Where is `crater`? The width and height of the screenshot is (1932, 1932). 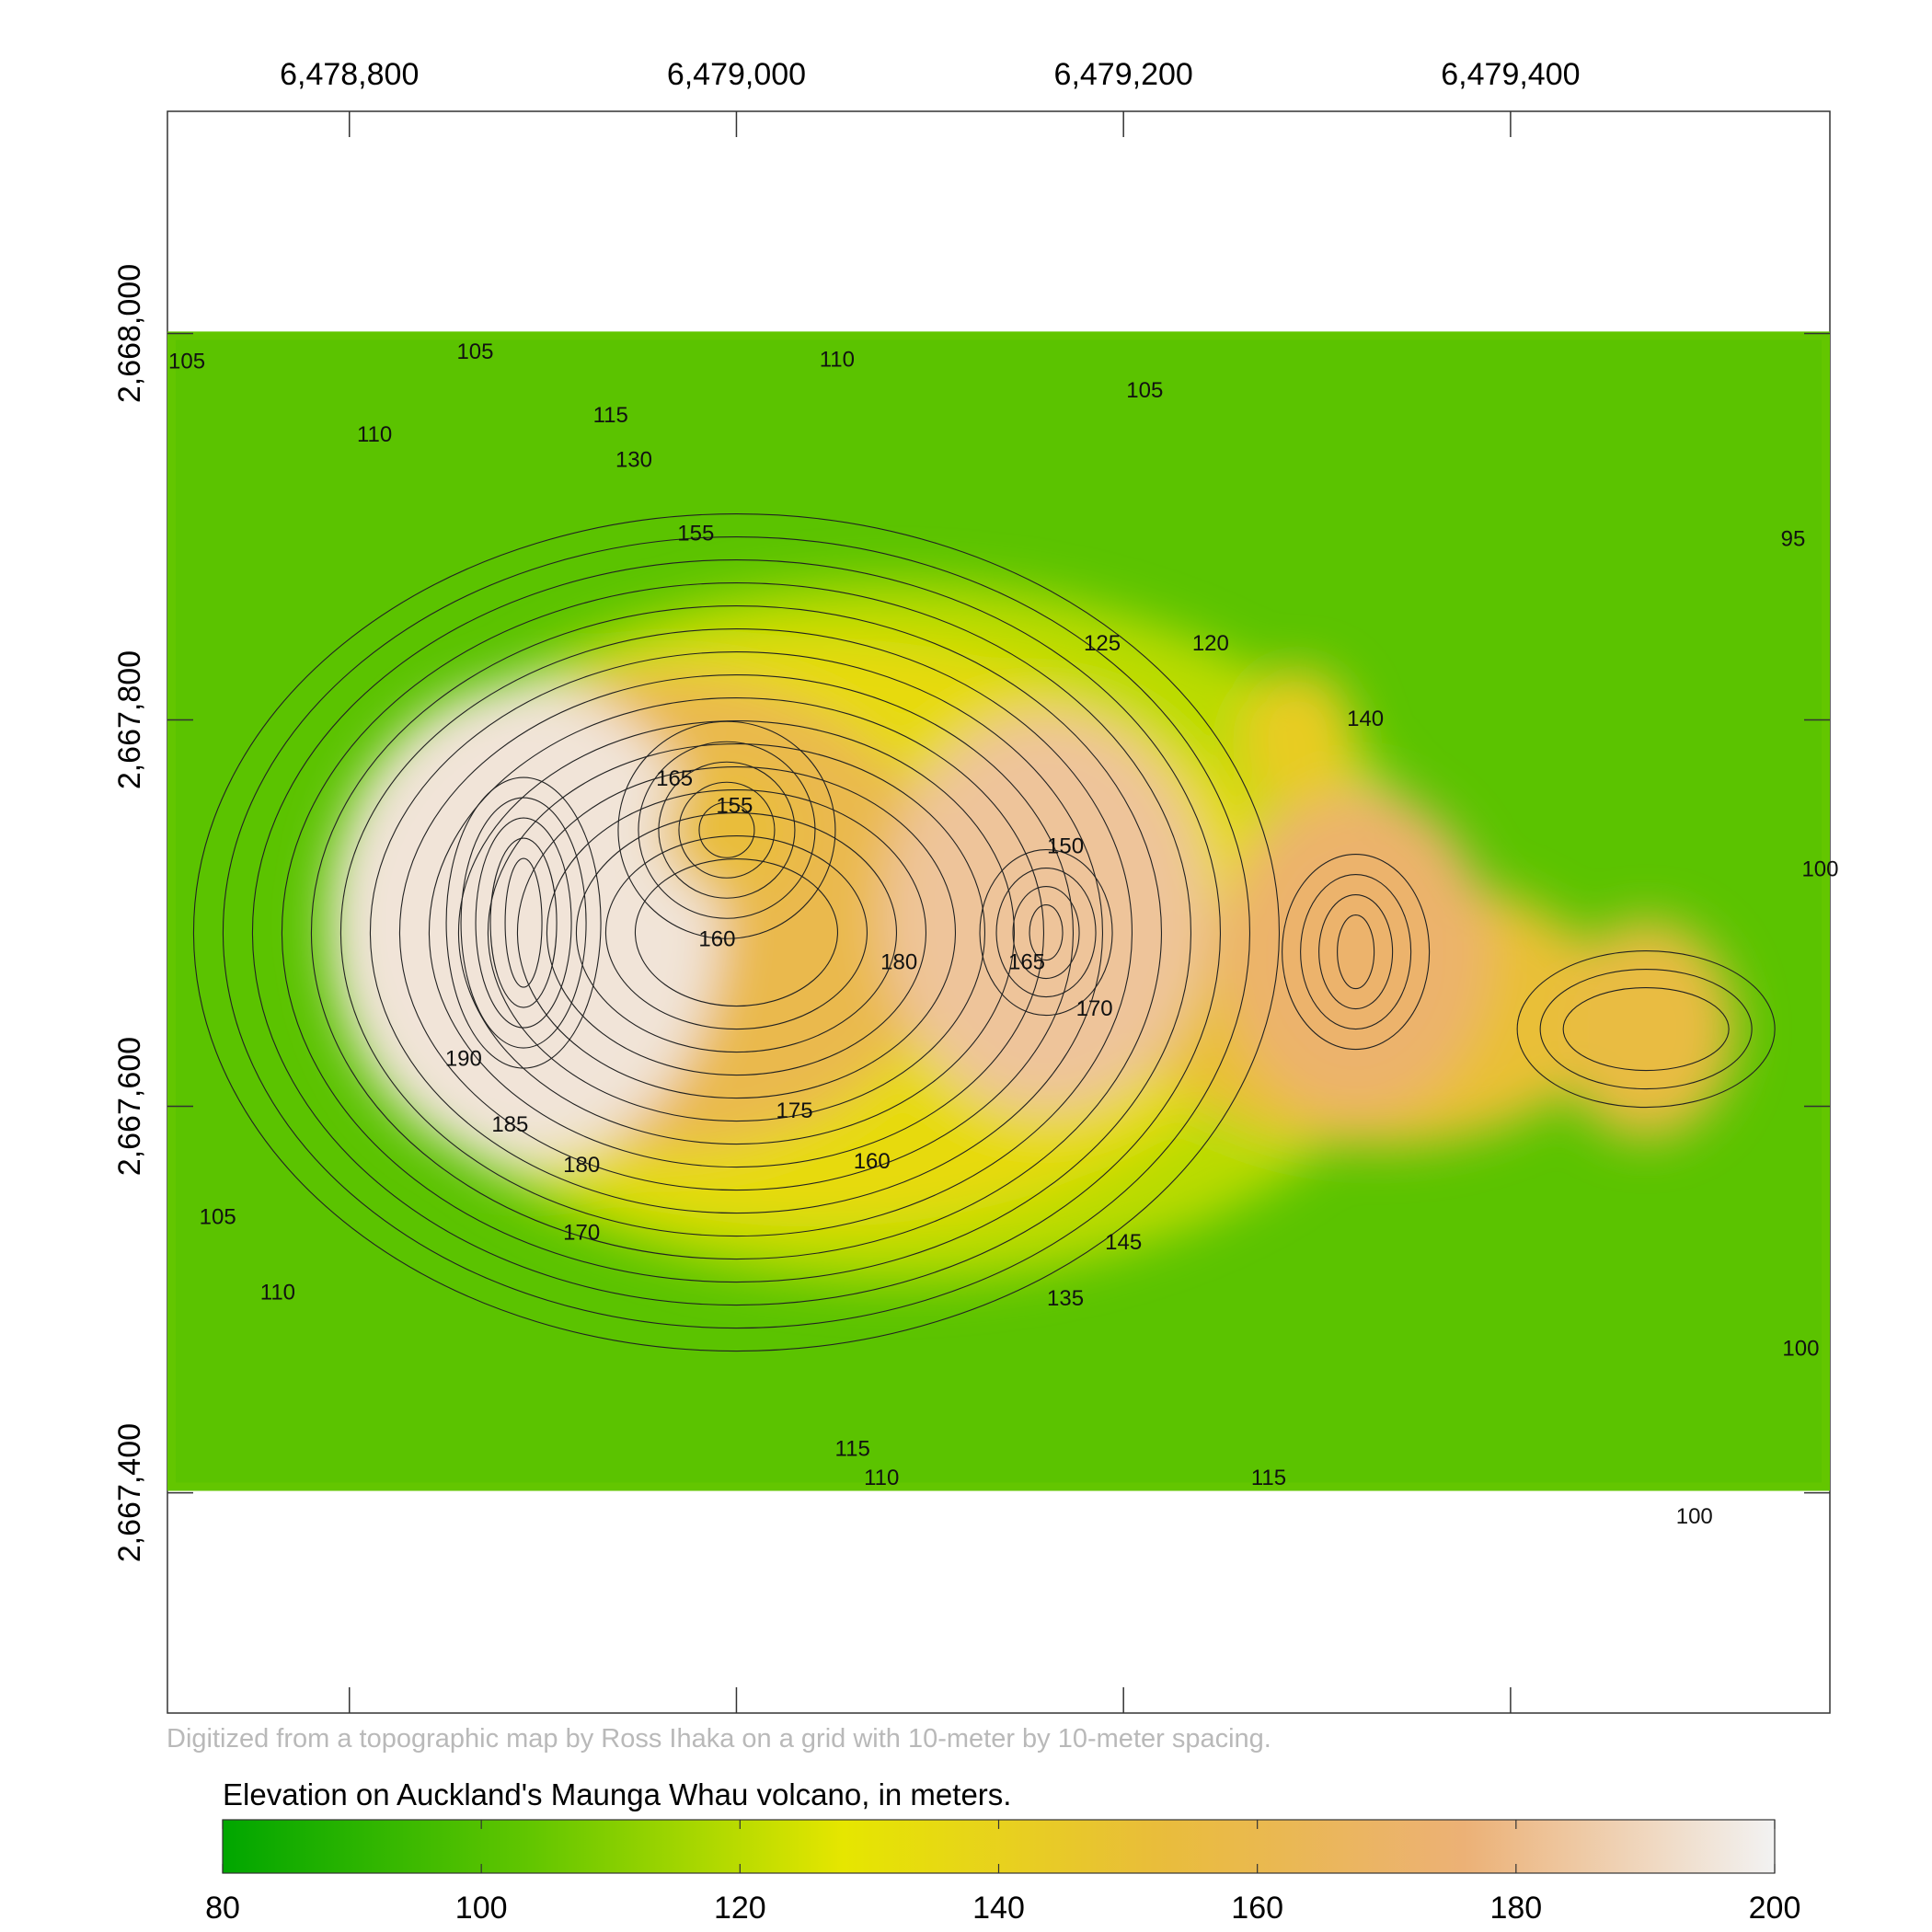 crater is located at coordinates (726, 830).